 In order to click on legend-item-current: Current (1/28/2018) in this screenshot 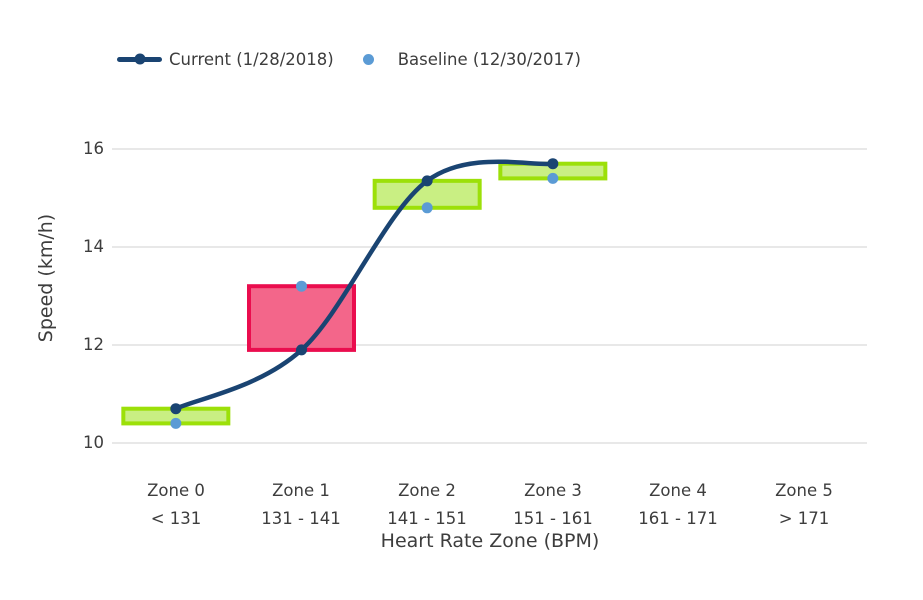, I will do `click(225, 59)`.